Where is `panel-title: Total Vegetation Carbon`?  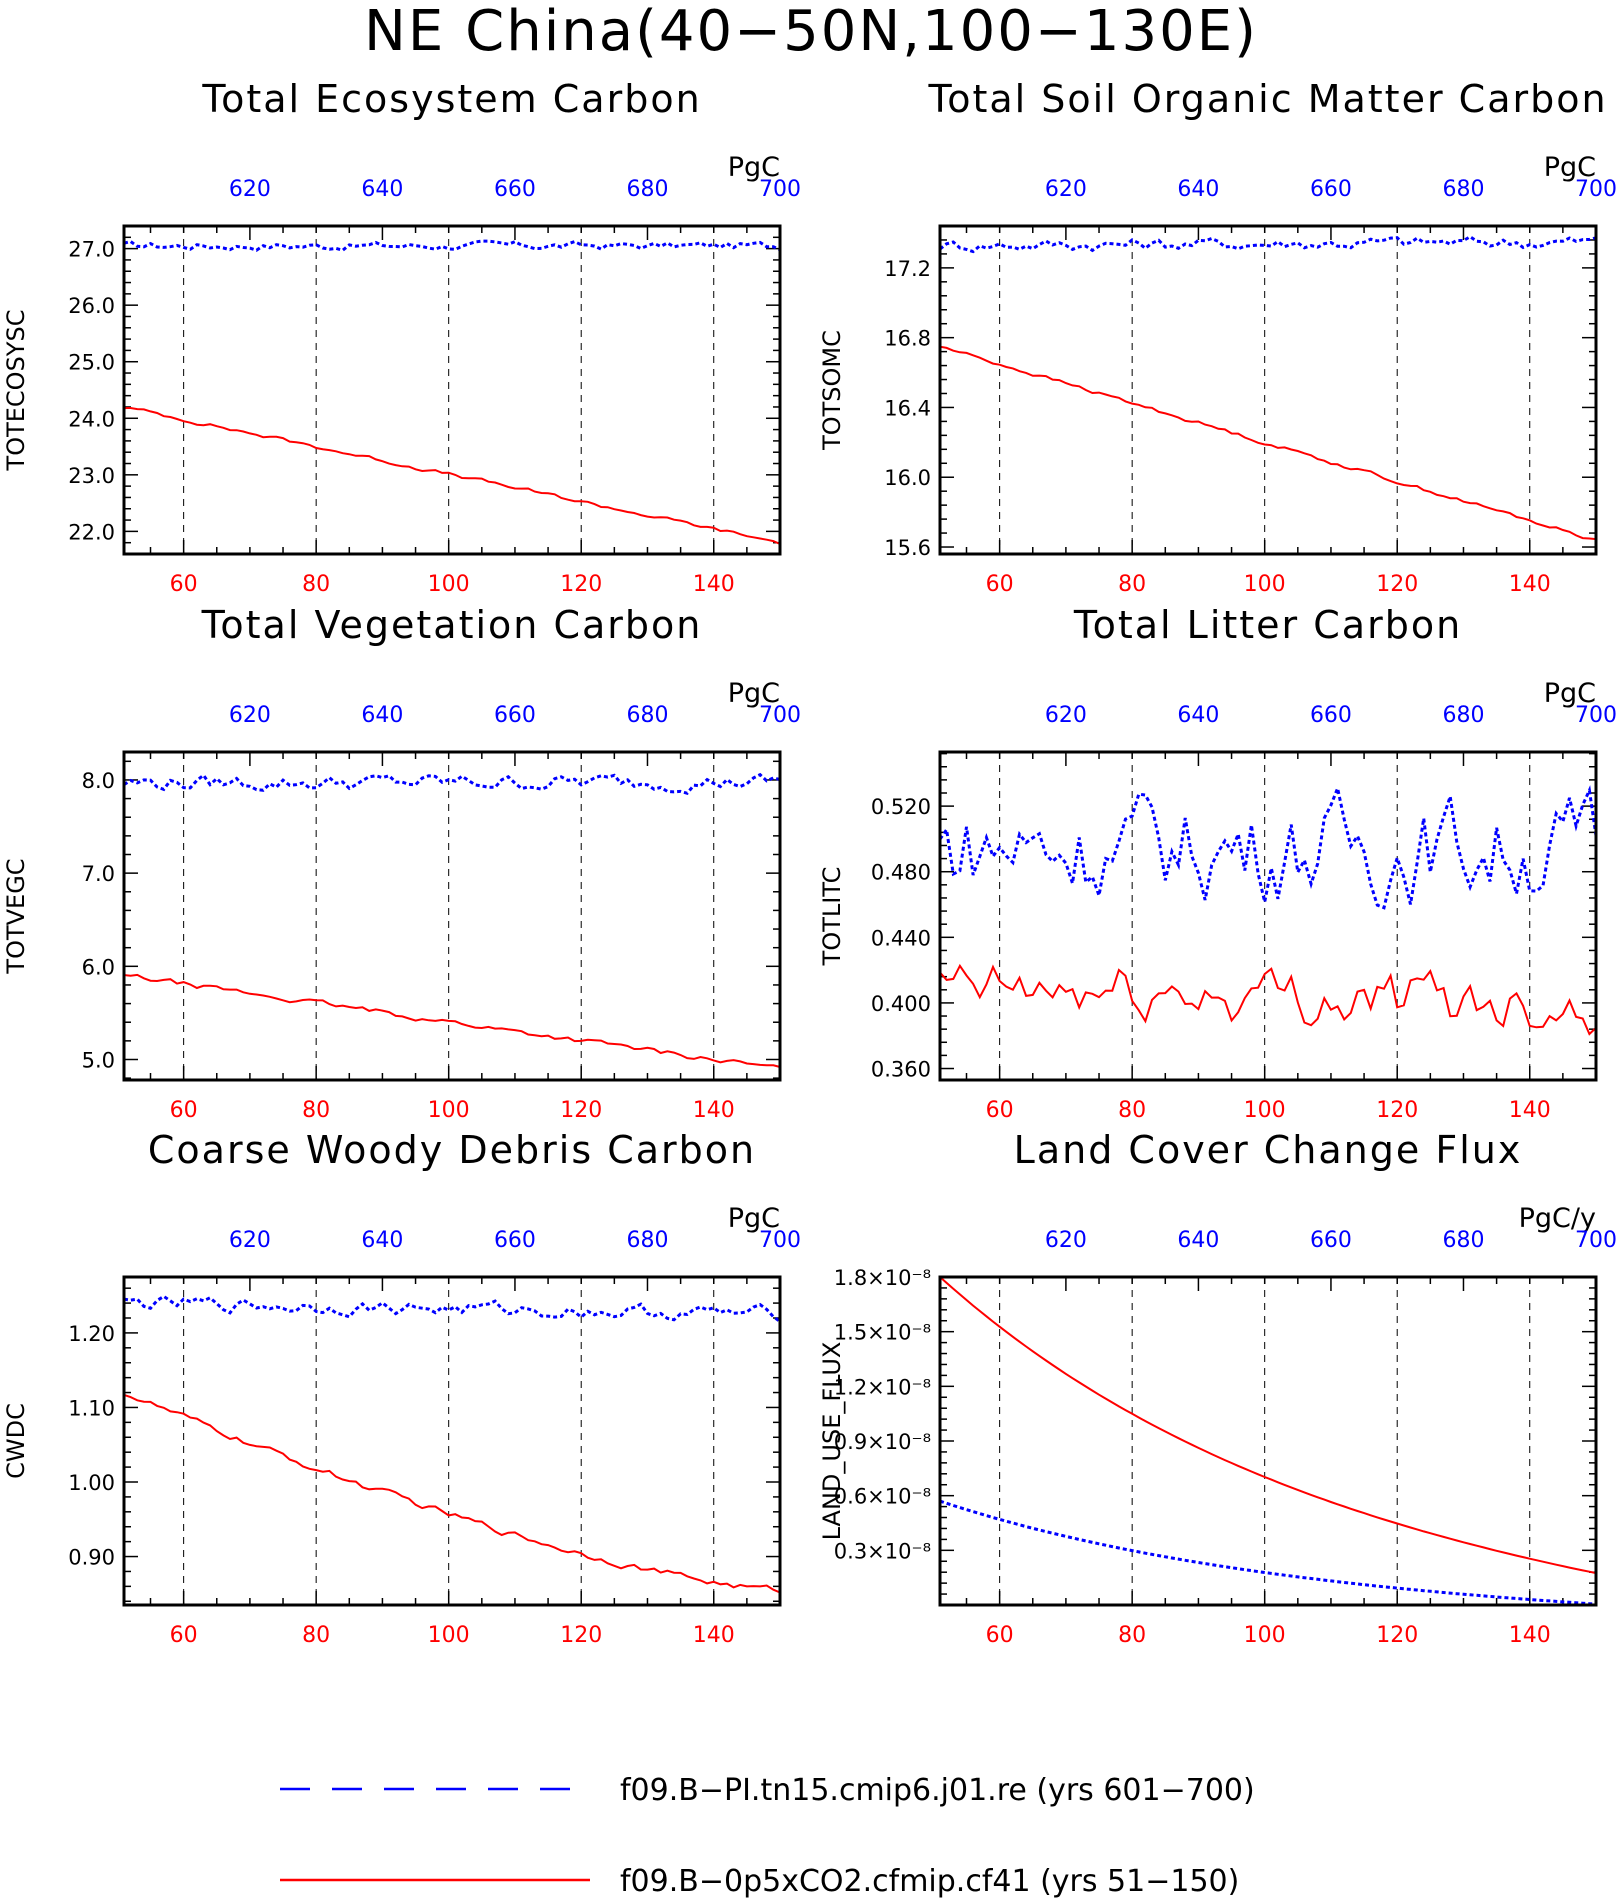
panel-title: Total Vegetation Carbon is located at coordinates (452, 625).